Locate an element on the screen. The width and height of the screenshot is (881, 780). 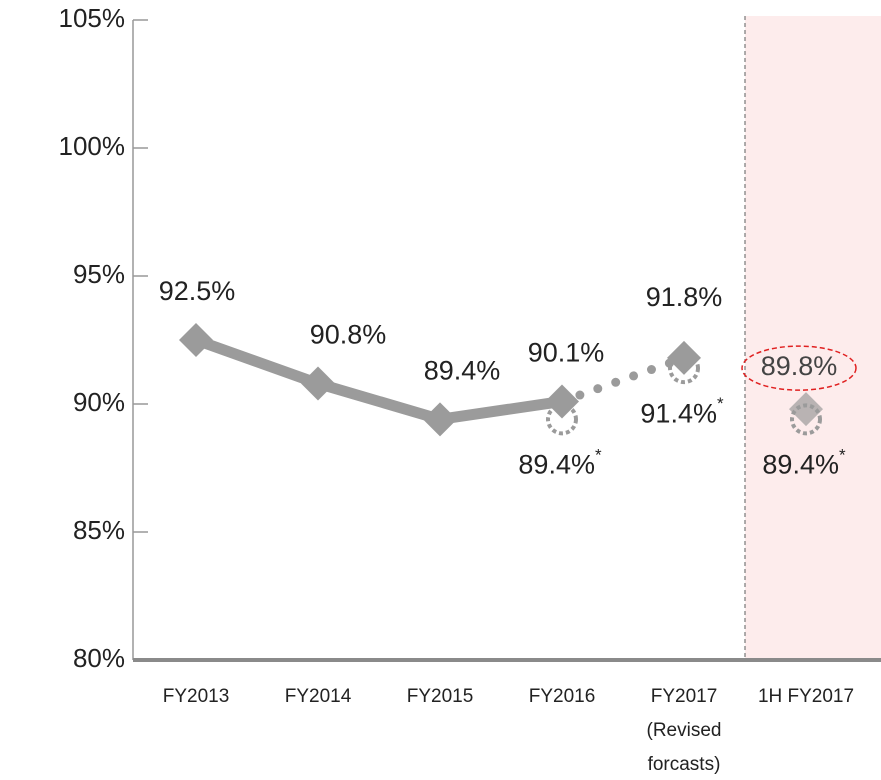
data-label: 89.8% is located at coordinates (799, 366).